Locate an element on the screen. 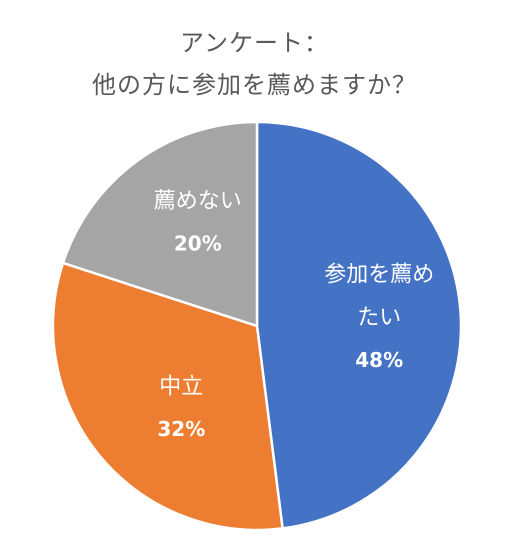 The width and height of the screenshot is (509, 559). slice-value-label: 20% is located at coordinates (198, 244).